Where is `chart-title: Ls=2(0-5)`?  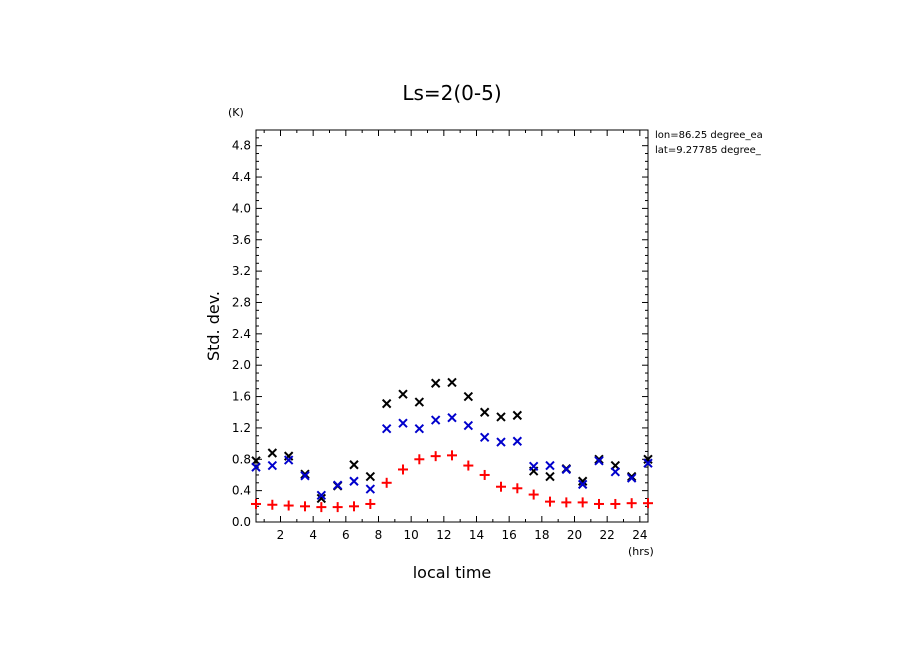
chart-title: Ls=2(0-5) is located at coordinates (451, 93).